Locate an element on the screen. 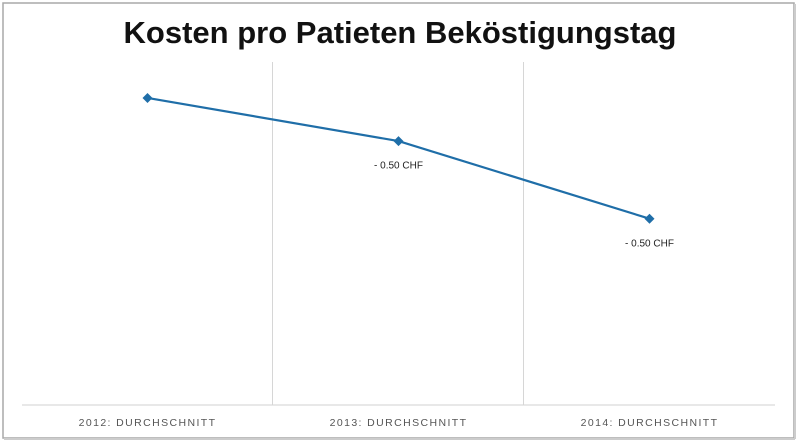 This screenshot has height=444, width=800. x-tick-label: 2013: DURCHSCHNITT is located at coordinates (399, 423).